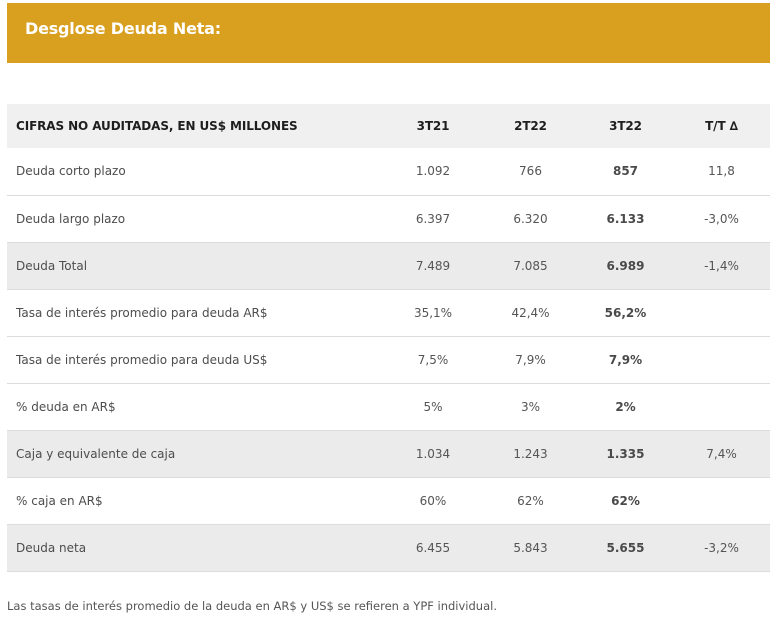  What do you see at coordinates (721, 126) in the screenshot?
I see `column-header-tt-change: T/T ∆` at bounding box center [721, 126].